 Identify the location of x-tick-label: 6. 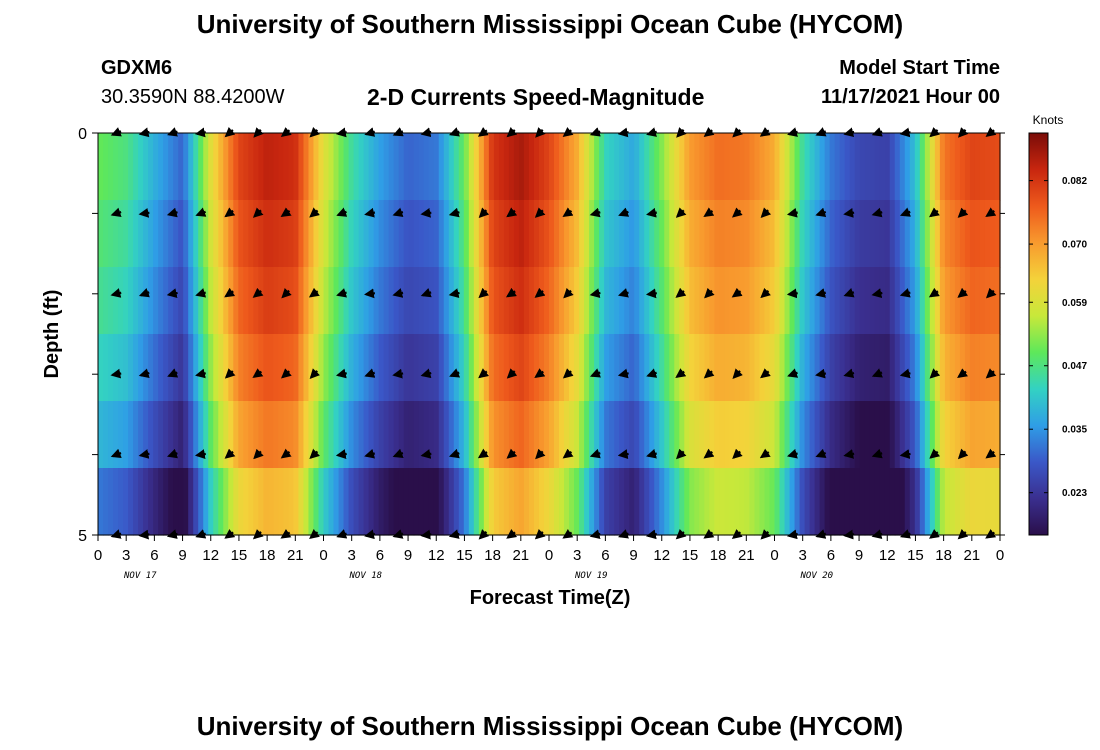
(380, 555).